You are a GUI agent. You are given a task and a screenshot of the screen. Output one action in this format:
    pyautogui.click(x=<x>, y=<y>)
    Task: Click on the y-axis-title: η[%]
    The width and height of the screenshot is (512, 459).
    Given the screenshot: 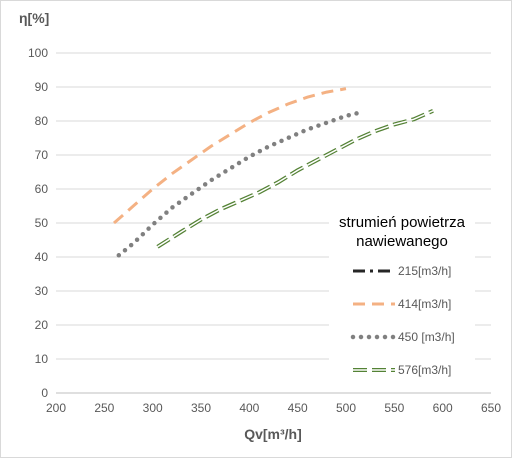 What is the action you would take?
    pyautogui.click(x=34, y=18)
    